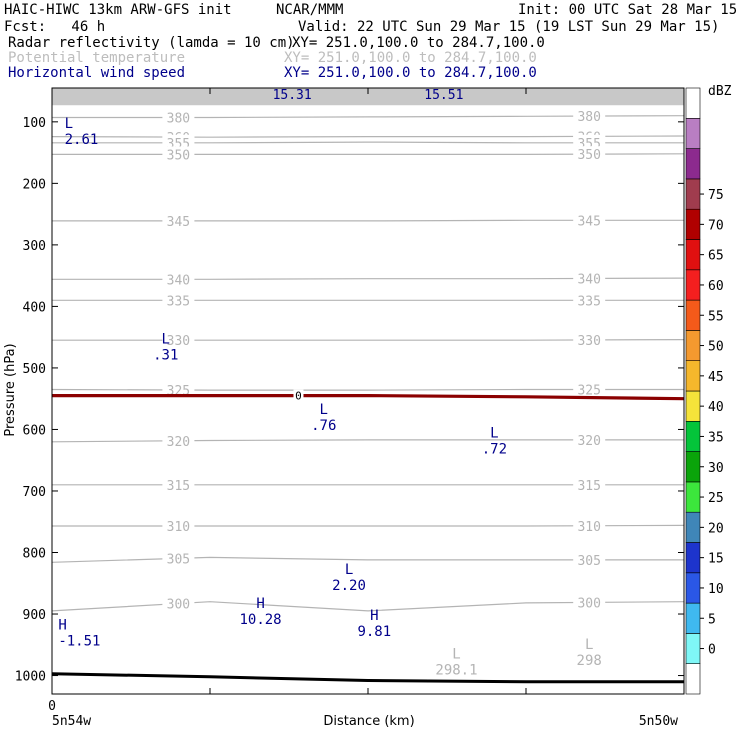 The width and height of the screenshot is (740, 740). I want to click on header-org: NCAR/MMM, so click(310, 10).